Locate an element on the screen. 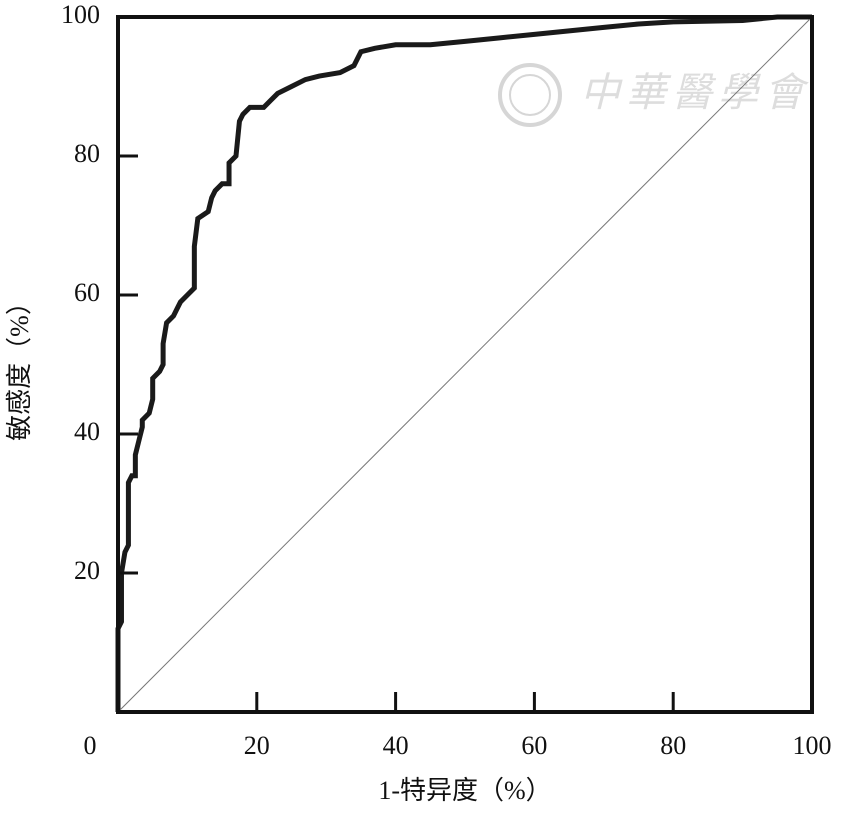 Image resolution: width=842 pixels, height=815 pixels. y-tick-label: 60 is located at coordinates (87, 292).